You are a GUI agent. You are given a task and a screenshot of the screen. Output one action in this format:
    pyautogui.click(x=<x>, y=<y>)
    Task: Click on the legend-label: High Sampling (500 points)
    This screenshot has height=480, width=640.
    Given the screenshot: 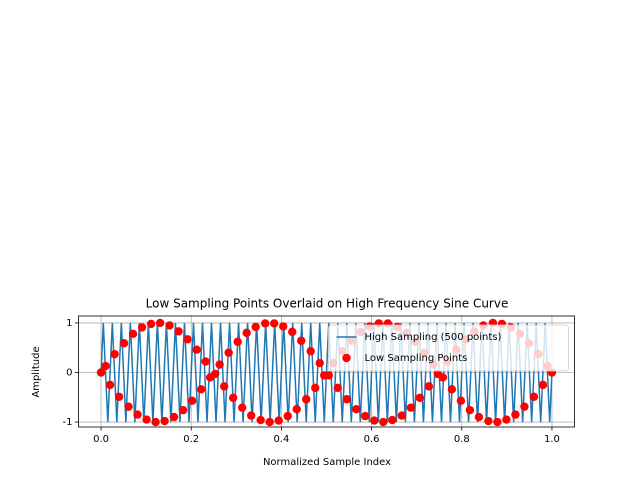 What is the action you would take?
    pyautogui.click(x=433, y=337)
    